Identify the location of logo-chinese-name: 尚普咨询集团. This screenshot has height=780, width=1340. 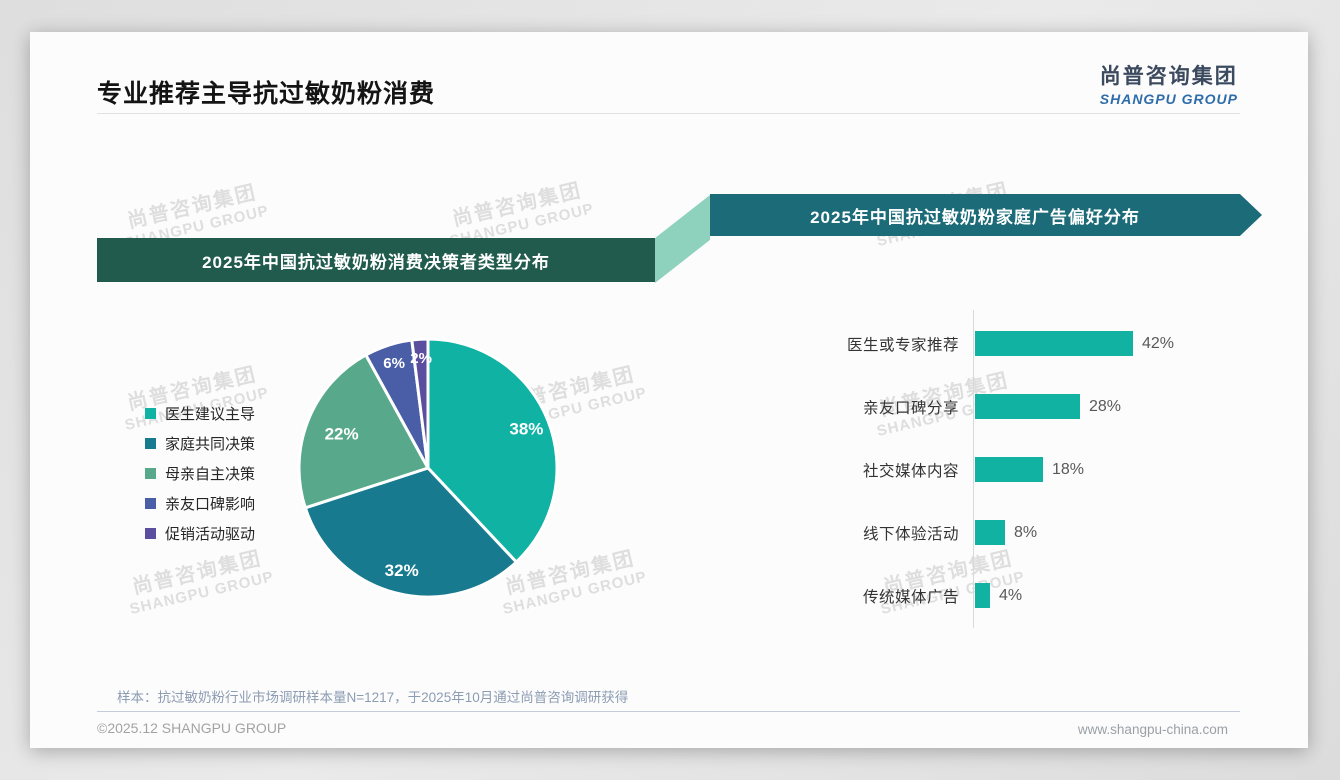
(1168, 76).